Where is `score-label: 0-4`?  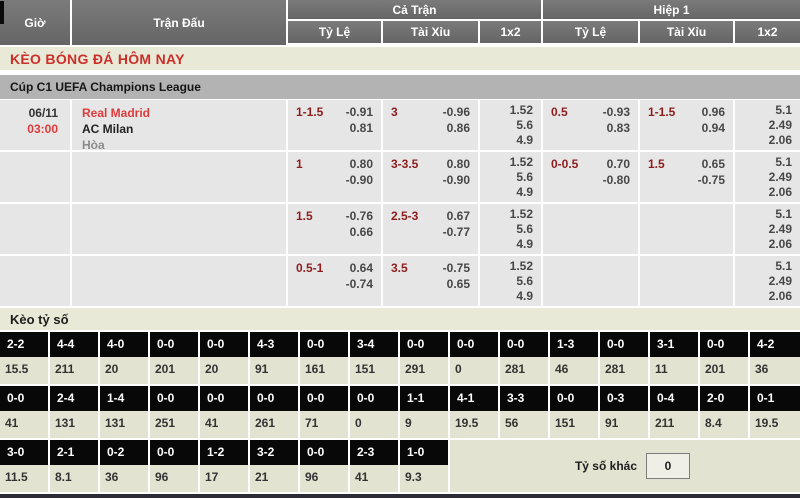 score-label: 0-4 is located at coordinates (674, 398).